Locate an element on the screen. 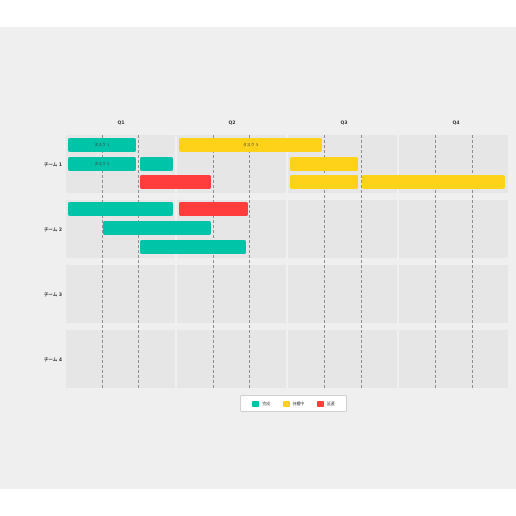 The width and height of the screenshot is (516, 516). quarter-label-q1: Q1 is located at coordinates (121, 123).